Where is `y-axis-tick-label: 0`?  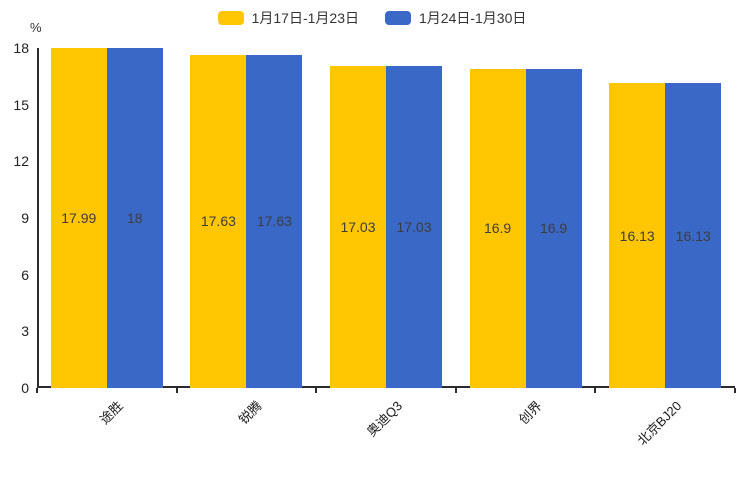
y-axis-tick-label: 0 is located at coordinates (25, 388).